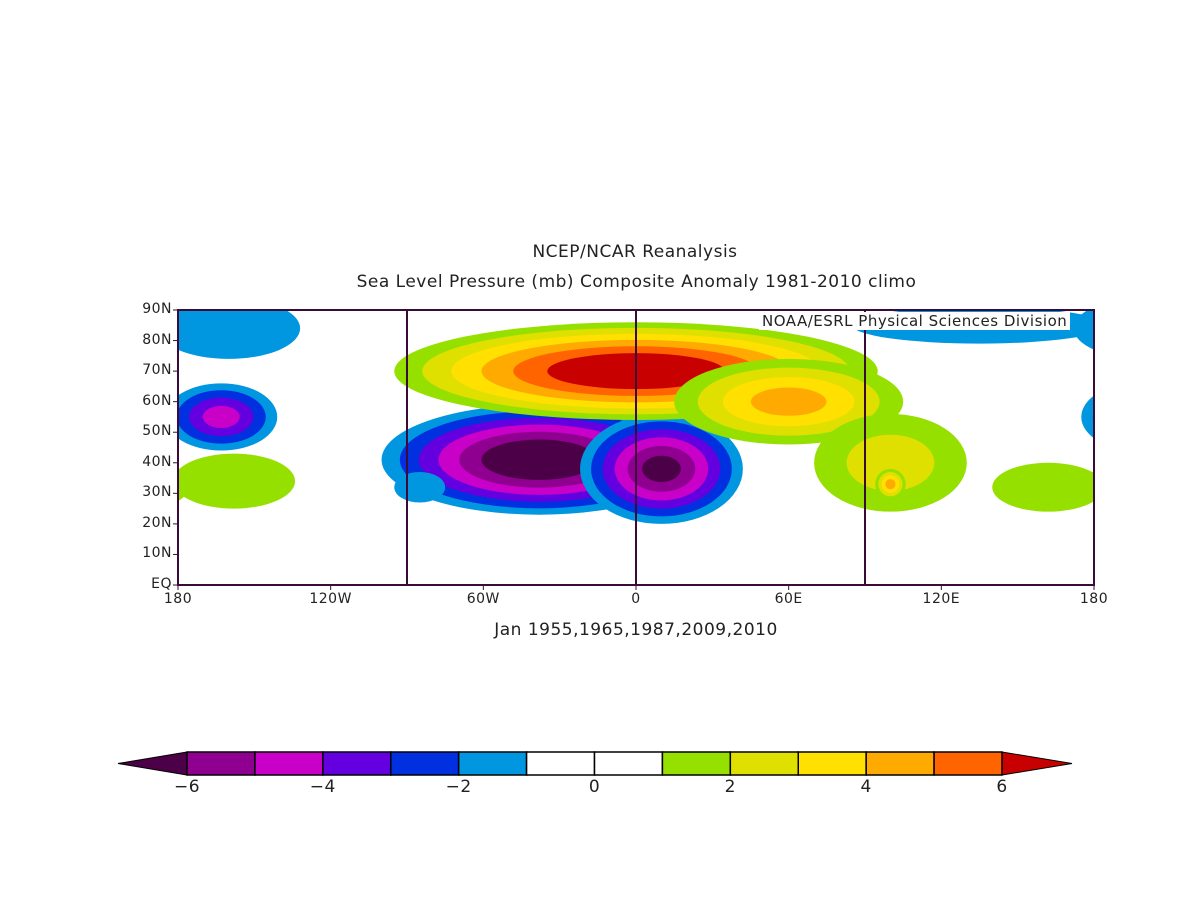  What do you see at coordinates (157, 370) in the screenshot?
I see `lat-tick-label: 70N` at bounding box center [157, 370].